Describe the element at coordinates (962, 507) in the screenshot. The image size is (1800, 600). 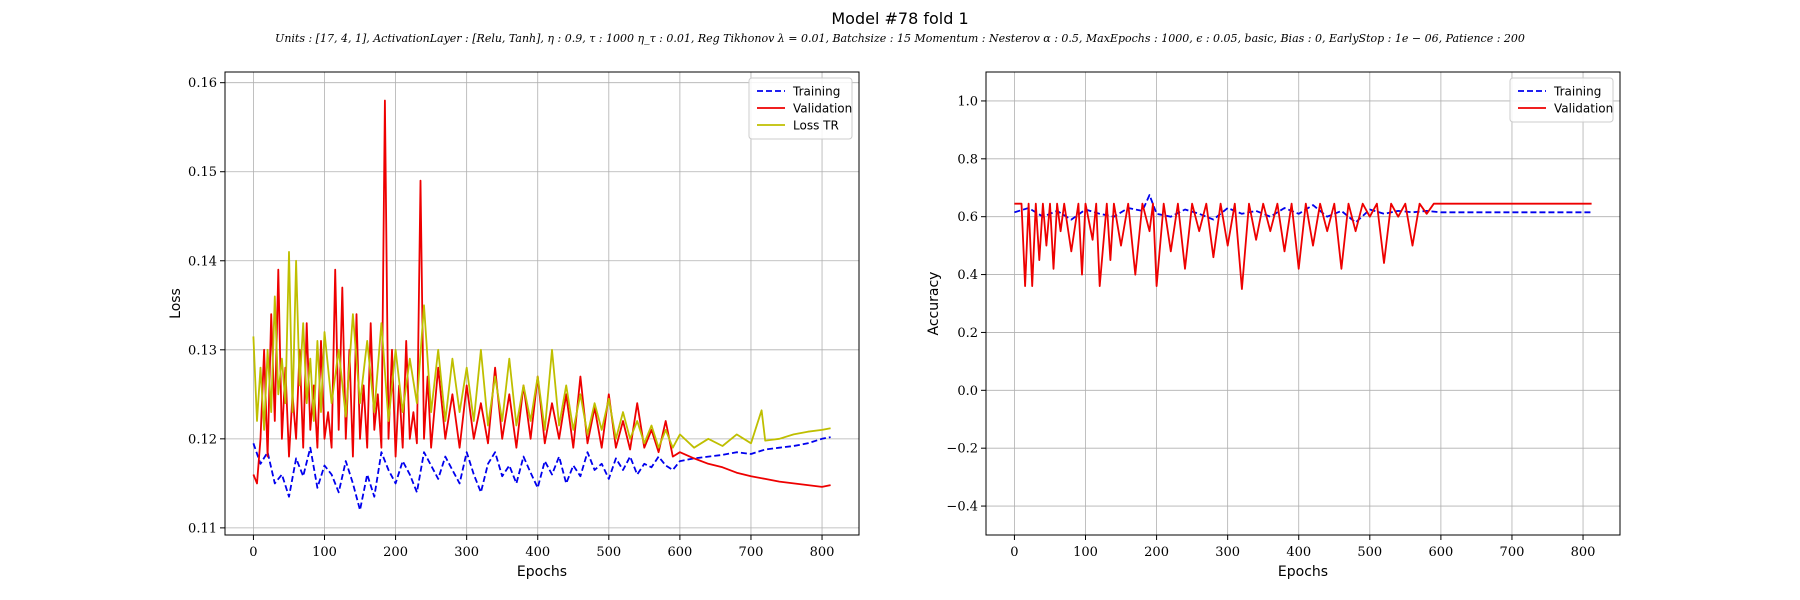
I see `y-tick-label: −0.4` at that location.